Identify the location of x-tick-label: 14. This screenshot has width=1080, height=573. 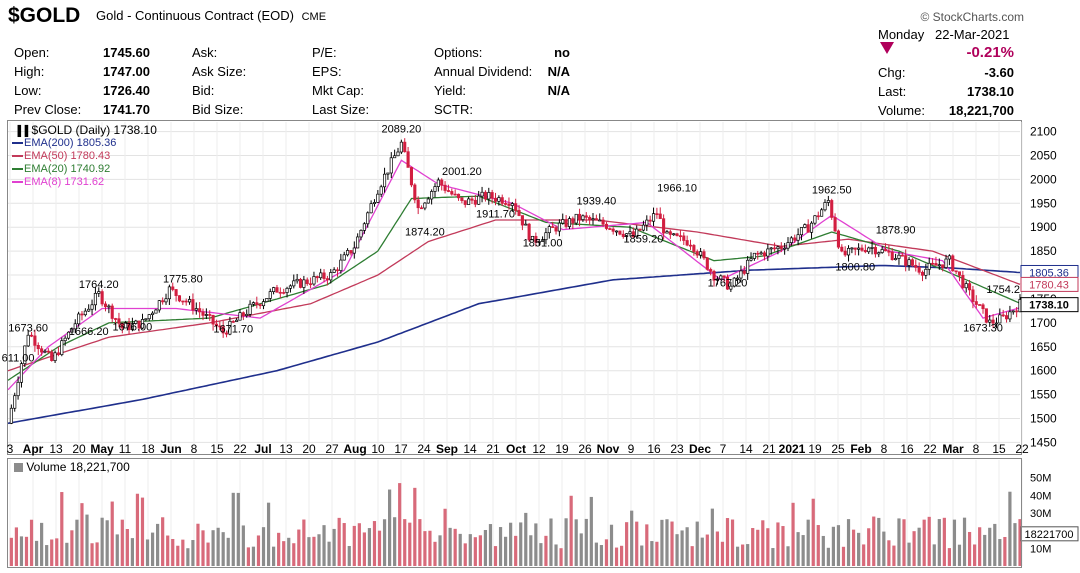
(746, 449).